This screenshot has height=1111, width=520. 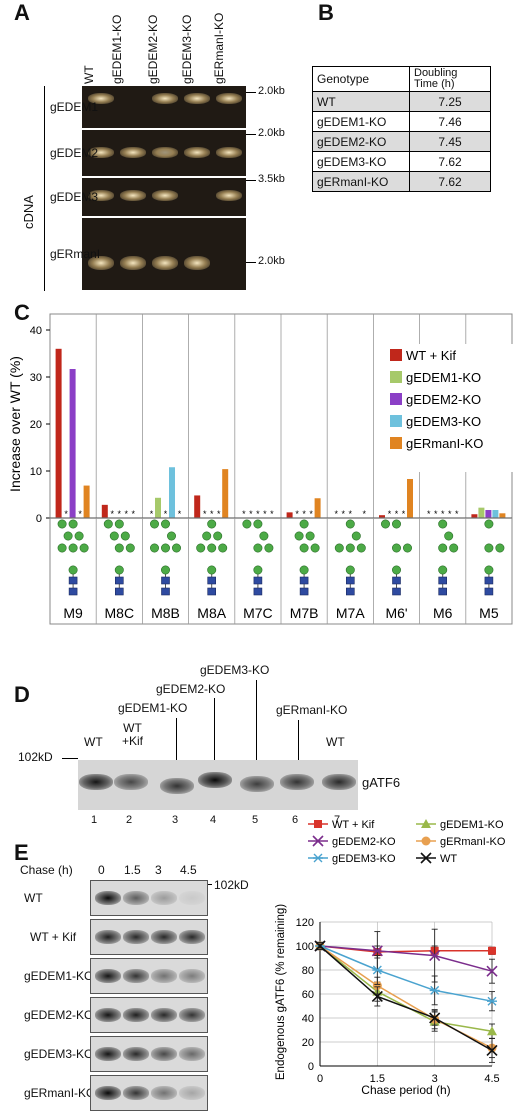 I want to click on gel-gEDEM3, so click(x=164, y=197).